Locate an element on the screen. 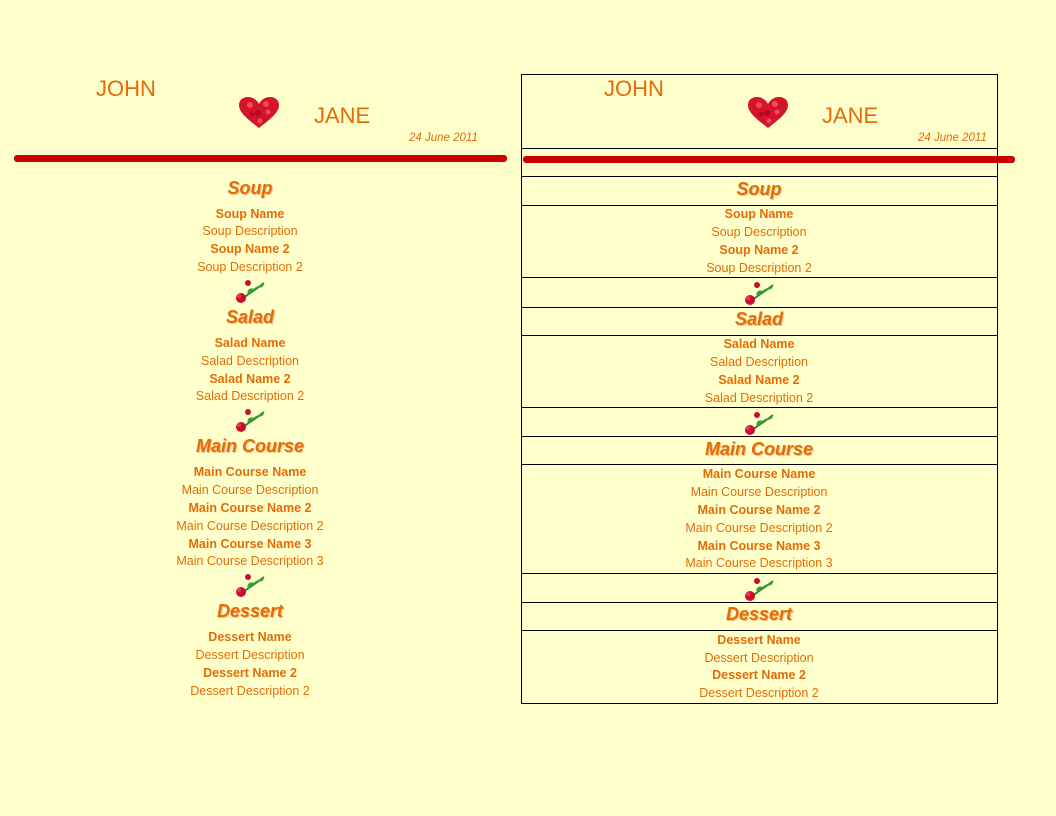  table-border-right is located at coordinates (997, 389).